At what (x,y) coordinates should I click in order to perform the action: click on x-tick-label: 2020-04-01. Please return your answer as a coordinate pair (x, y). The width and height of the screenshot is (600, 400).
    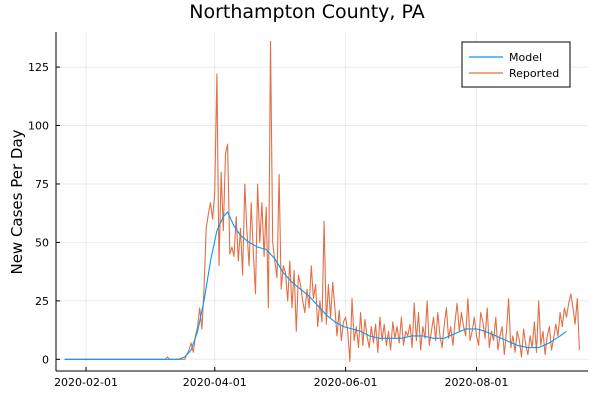
    Looking at the image, I should click on (215, 382).